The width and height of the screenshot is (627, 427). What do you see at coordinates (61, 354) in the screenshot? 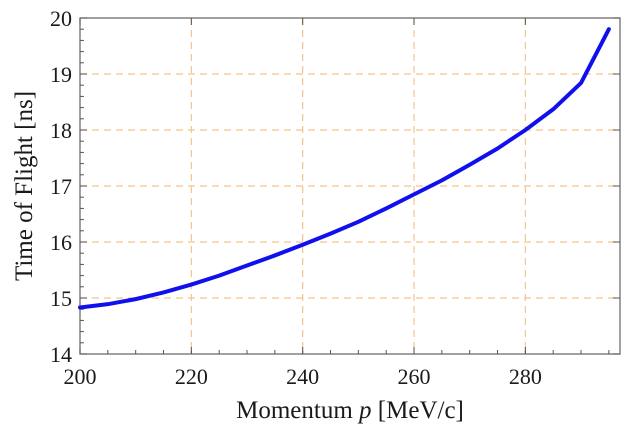
I see `y-tick-label: 14` at bounding box center [61, 354].